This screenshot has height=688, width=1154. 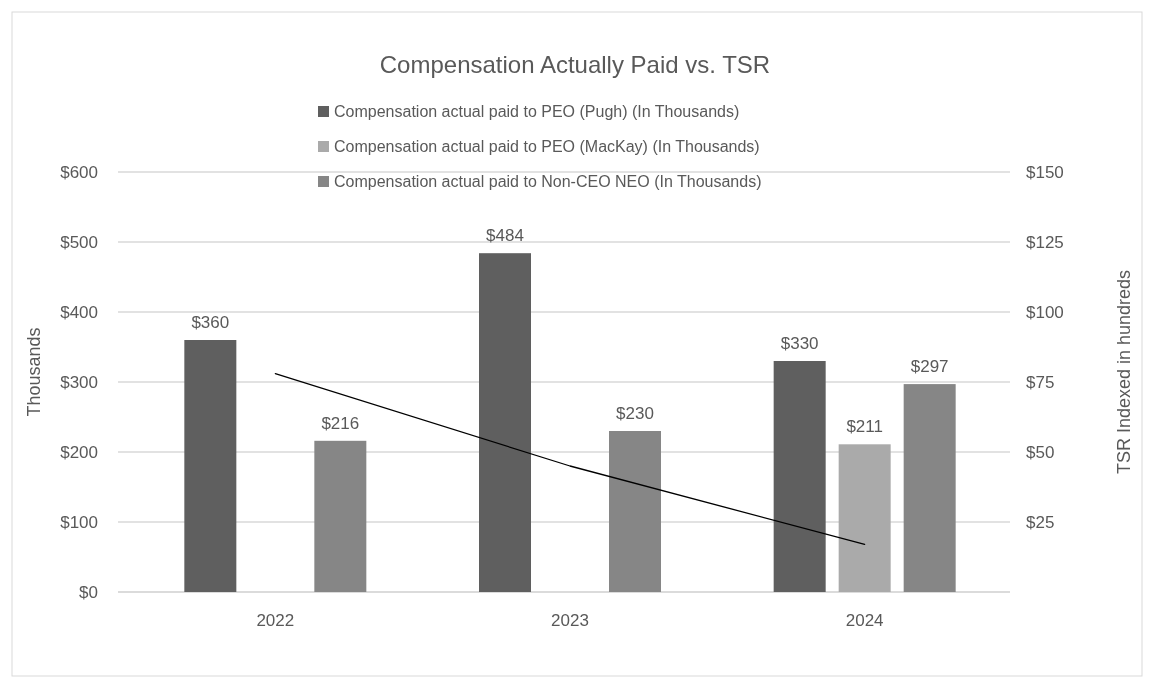 What do you see at coordinates (79, 382) in the screenshot?
I see `y-tick-label: $300` at bounding box center [79, 382].